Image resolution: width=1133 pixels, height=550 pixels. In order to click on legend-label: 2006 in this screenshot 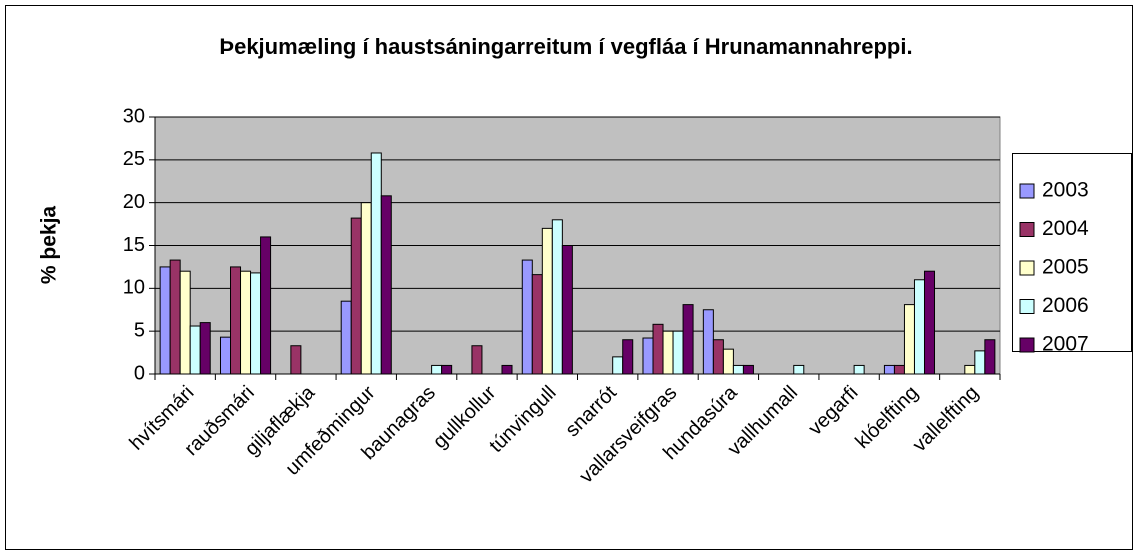, I will do `click(1065, 305)`.